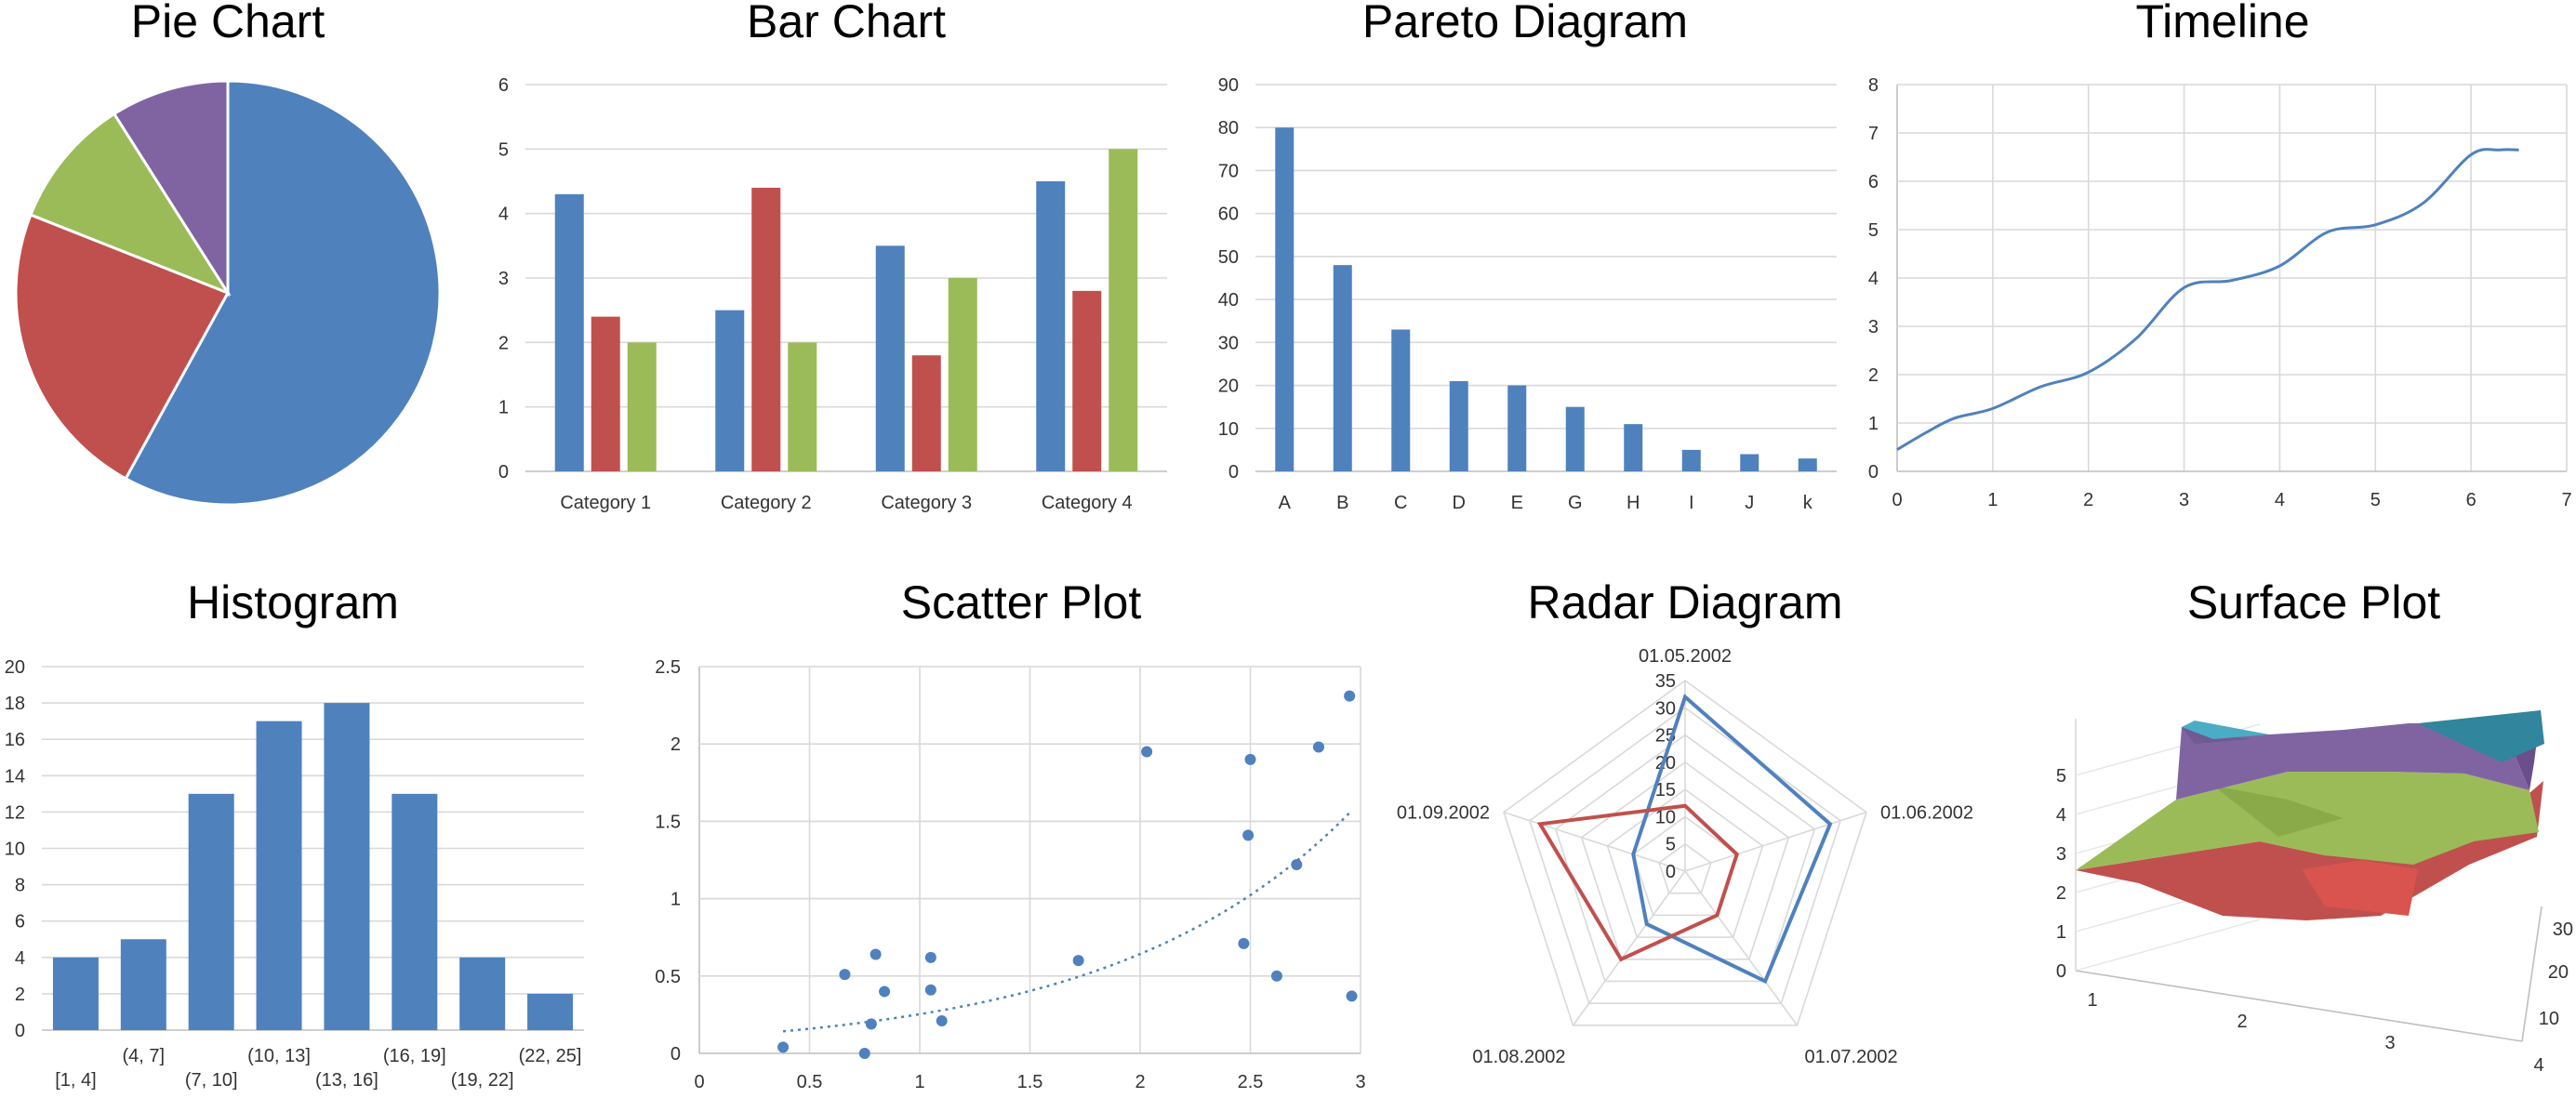 The width and height of the screenshot is (2576, 1098). Describe the element at coordinates (1808, 503) in the screenshot. I see `x-tick-label: k` at that location.